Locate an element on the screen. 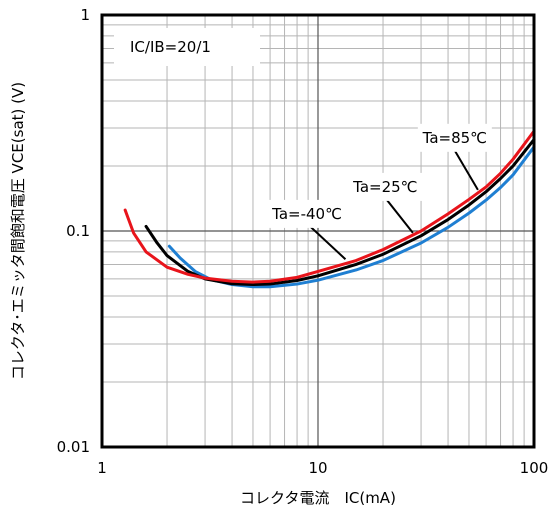  annotation-0: Ta=85℃ is located at coordinates (454, 157).